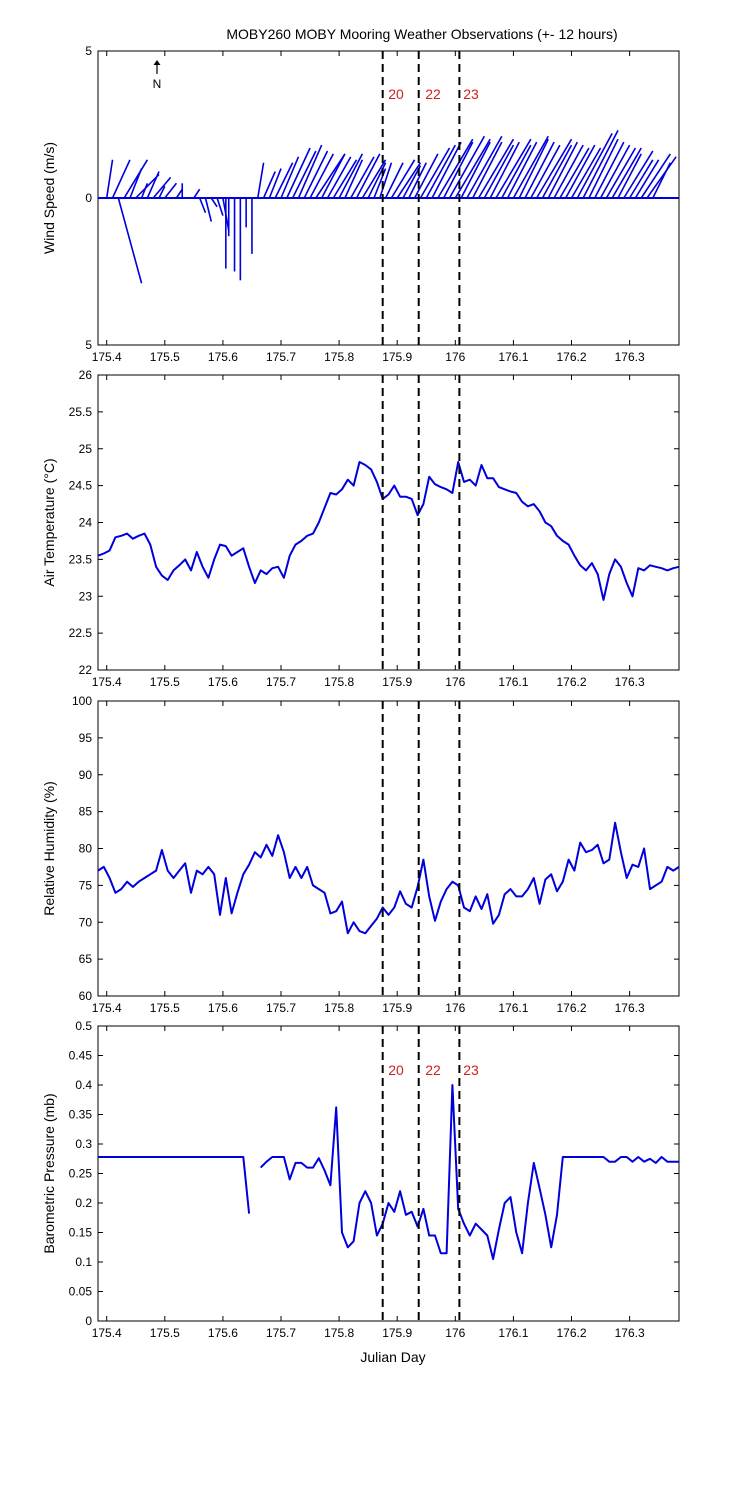 This screenshot has height=1500, width=750. Describe the element at coordinates (49, 1173) in the screenshot. I see `barometric-pressure-y-axis-label: Barometric Pressure (mb)` at that location.